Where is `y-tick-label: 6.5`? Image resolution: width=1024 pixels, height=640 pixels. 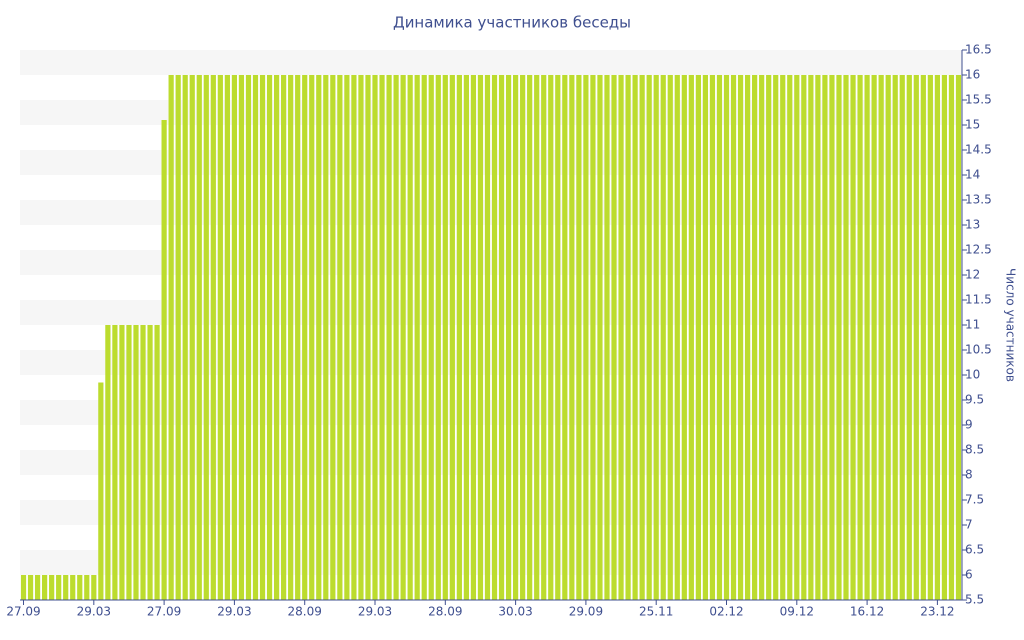 y-tick-label: 6.5 is located at coordinates (974, 550).